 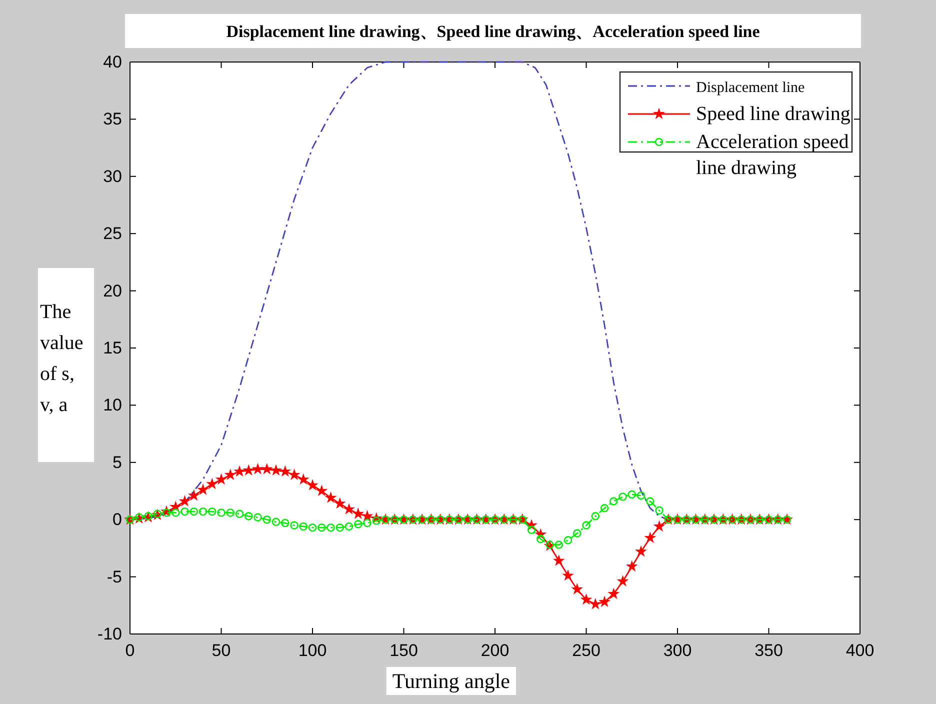 What do you see at coordinates (404, 650) in the screenshot?
I see `x-tick-label: 150` at bounding box center [404, 650].